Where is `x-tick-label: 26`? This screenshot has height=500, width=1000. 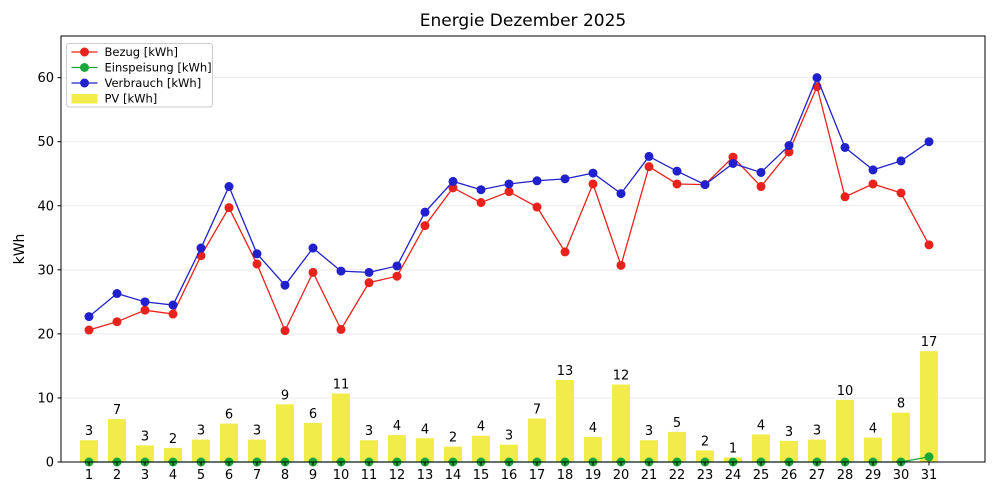
x-tick-label: 26 is located at coordinates (789, 475).